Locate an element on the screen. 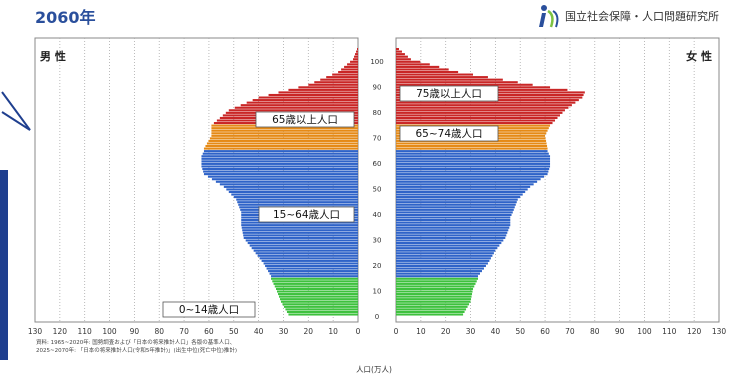 This screenshot has height=382, width=749. age-tick-label: 50 is located at coordinates (377, 189).